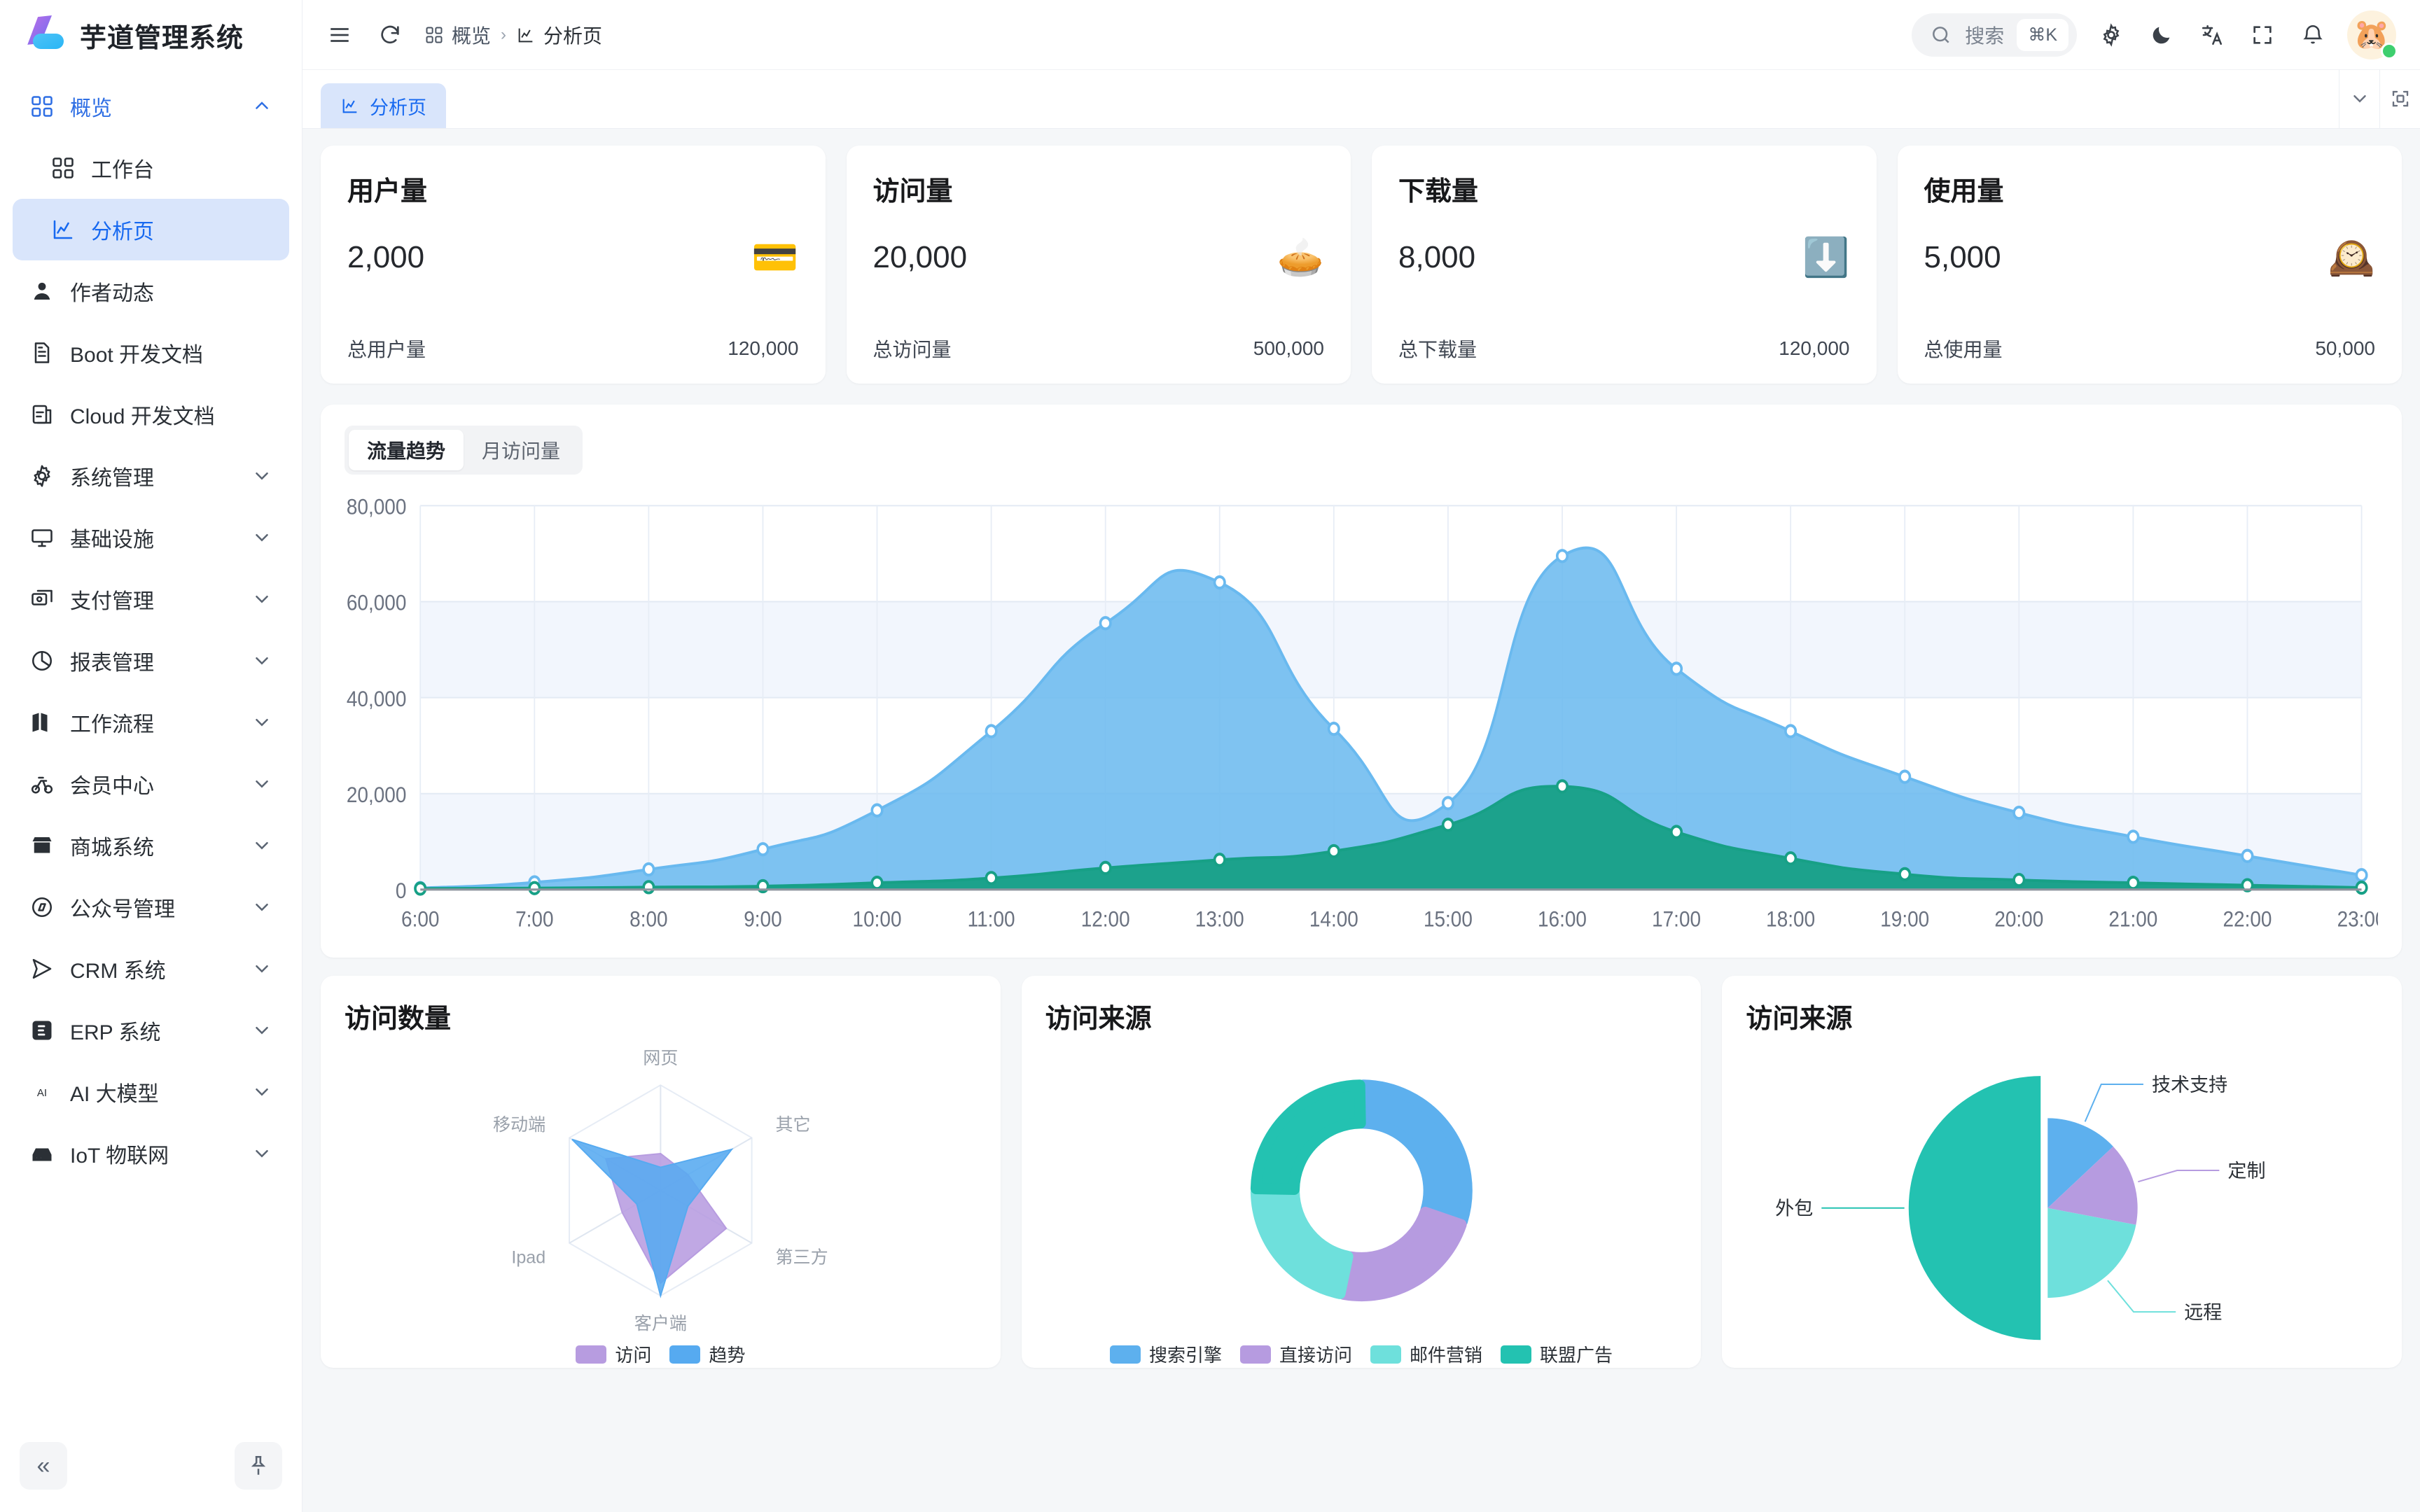 This screenshot has width=2420, height=1512. Describe the element at coordinates (2262, 35) in the screenshot. I see `fullscreen-icon` at that location.